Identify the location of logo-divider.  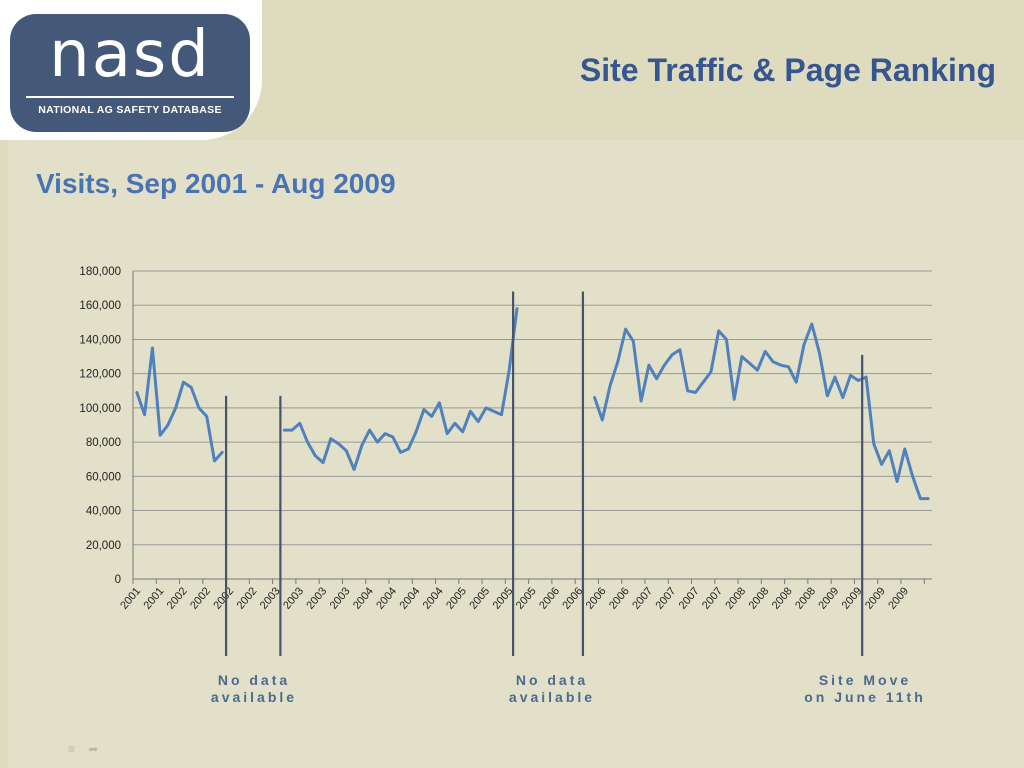
(130, 97).